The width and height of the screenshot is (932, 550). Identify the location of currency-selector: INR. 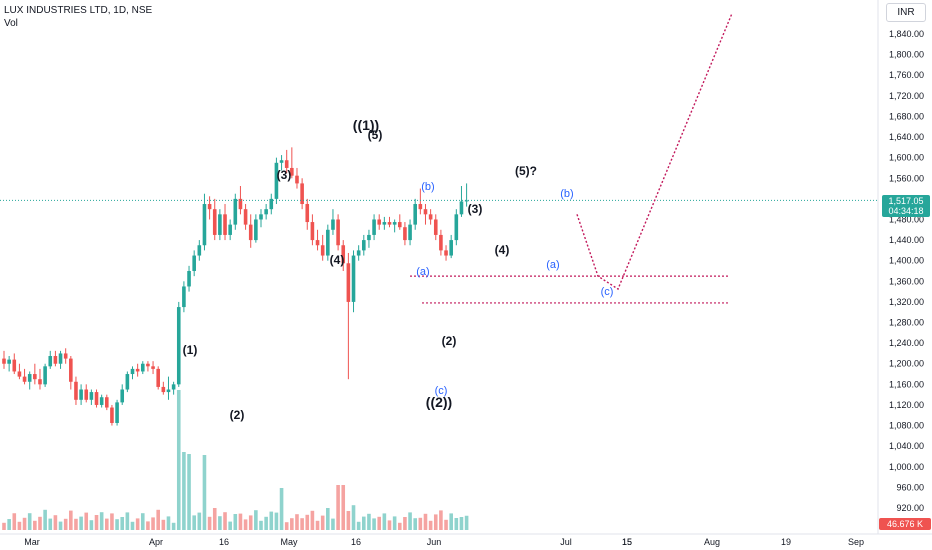
(906, 12).